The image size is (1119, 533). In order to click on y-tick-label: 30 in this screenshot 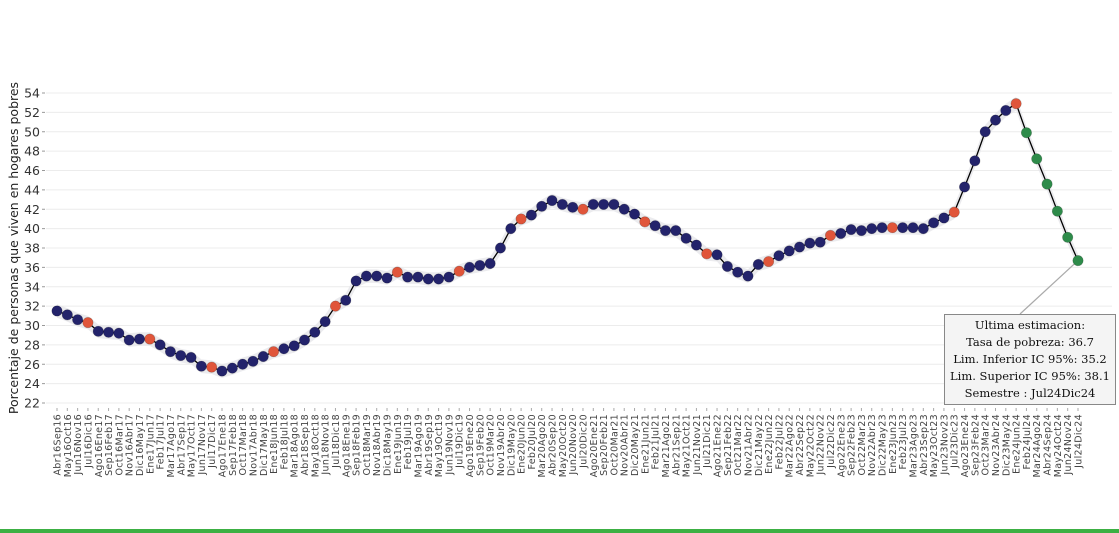, I will do `click(32, 325)`.